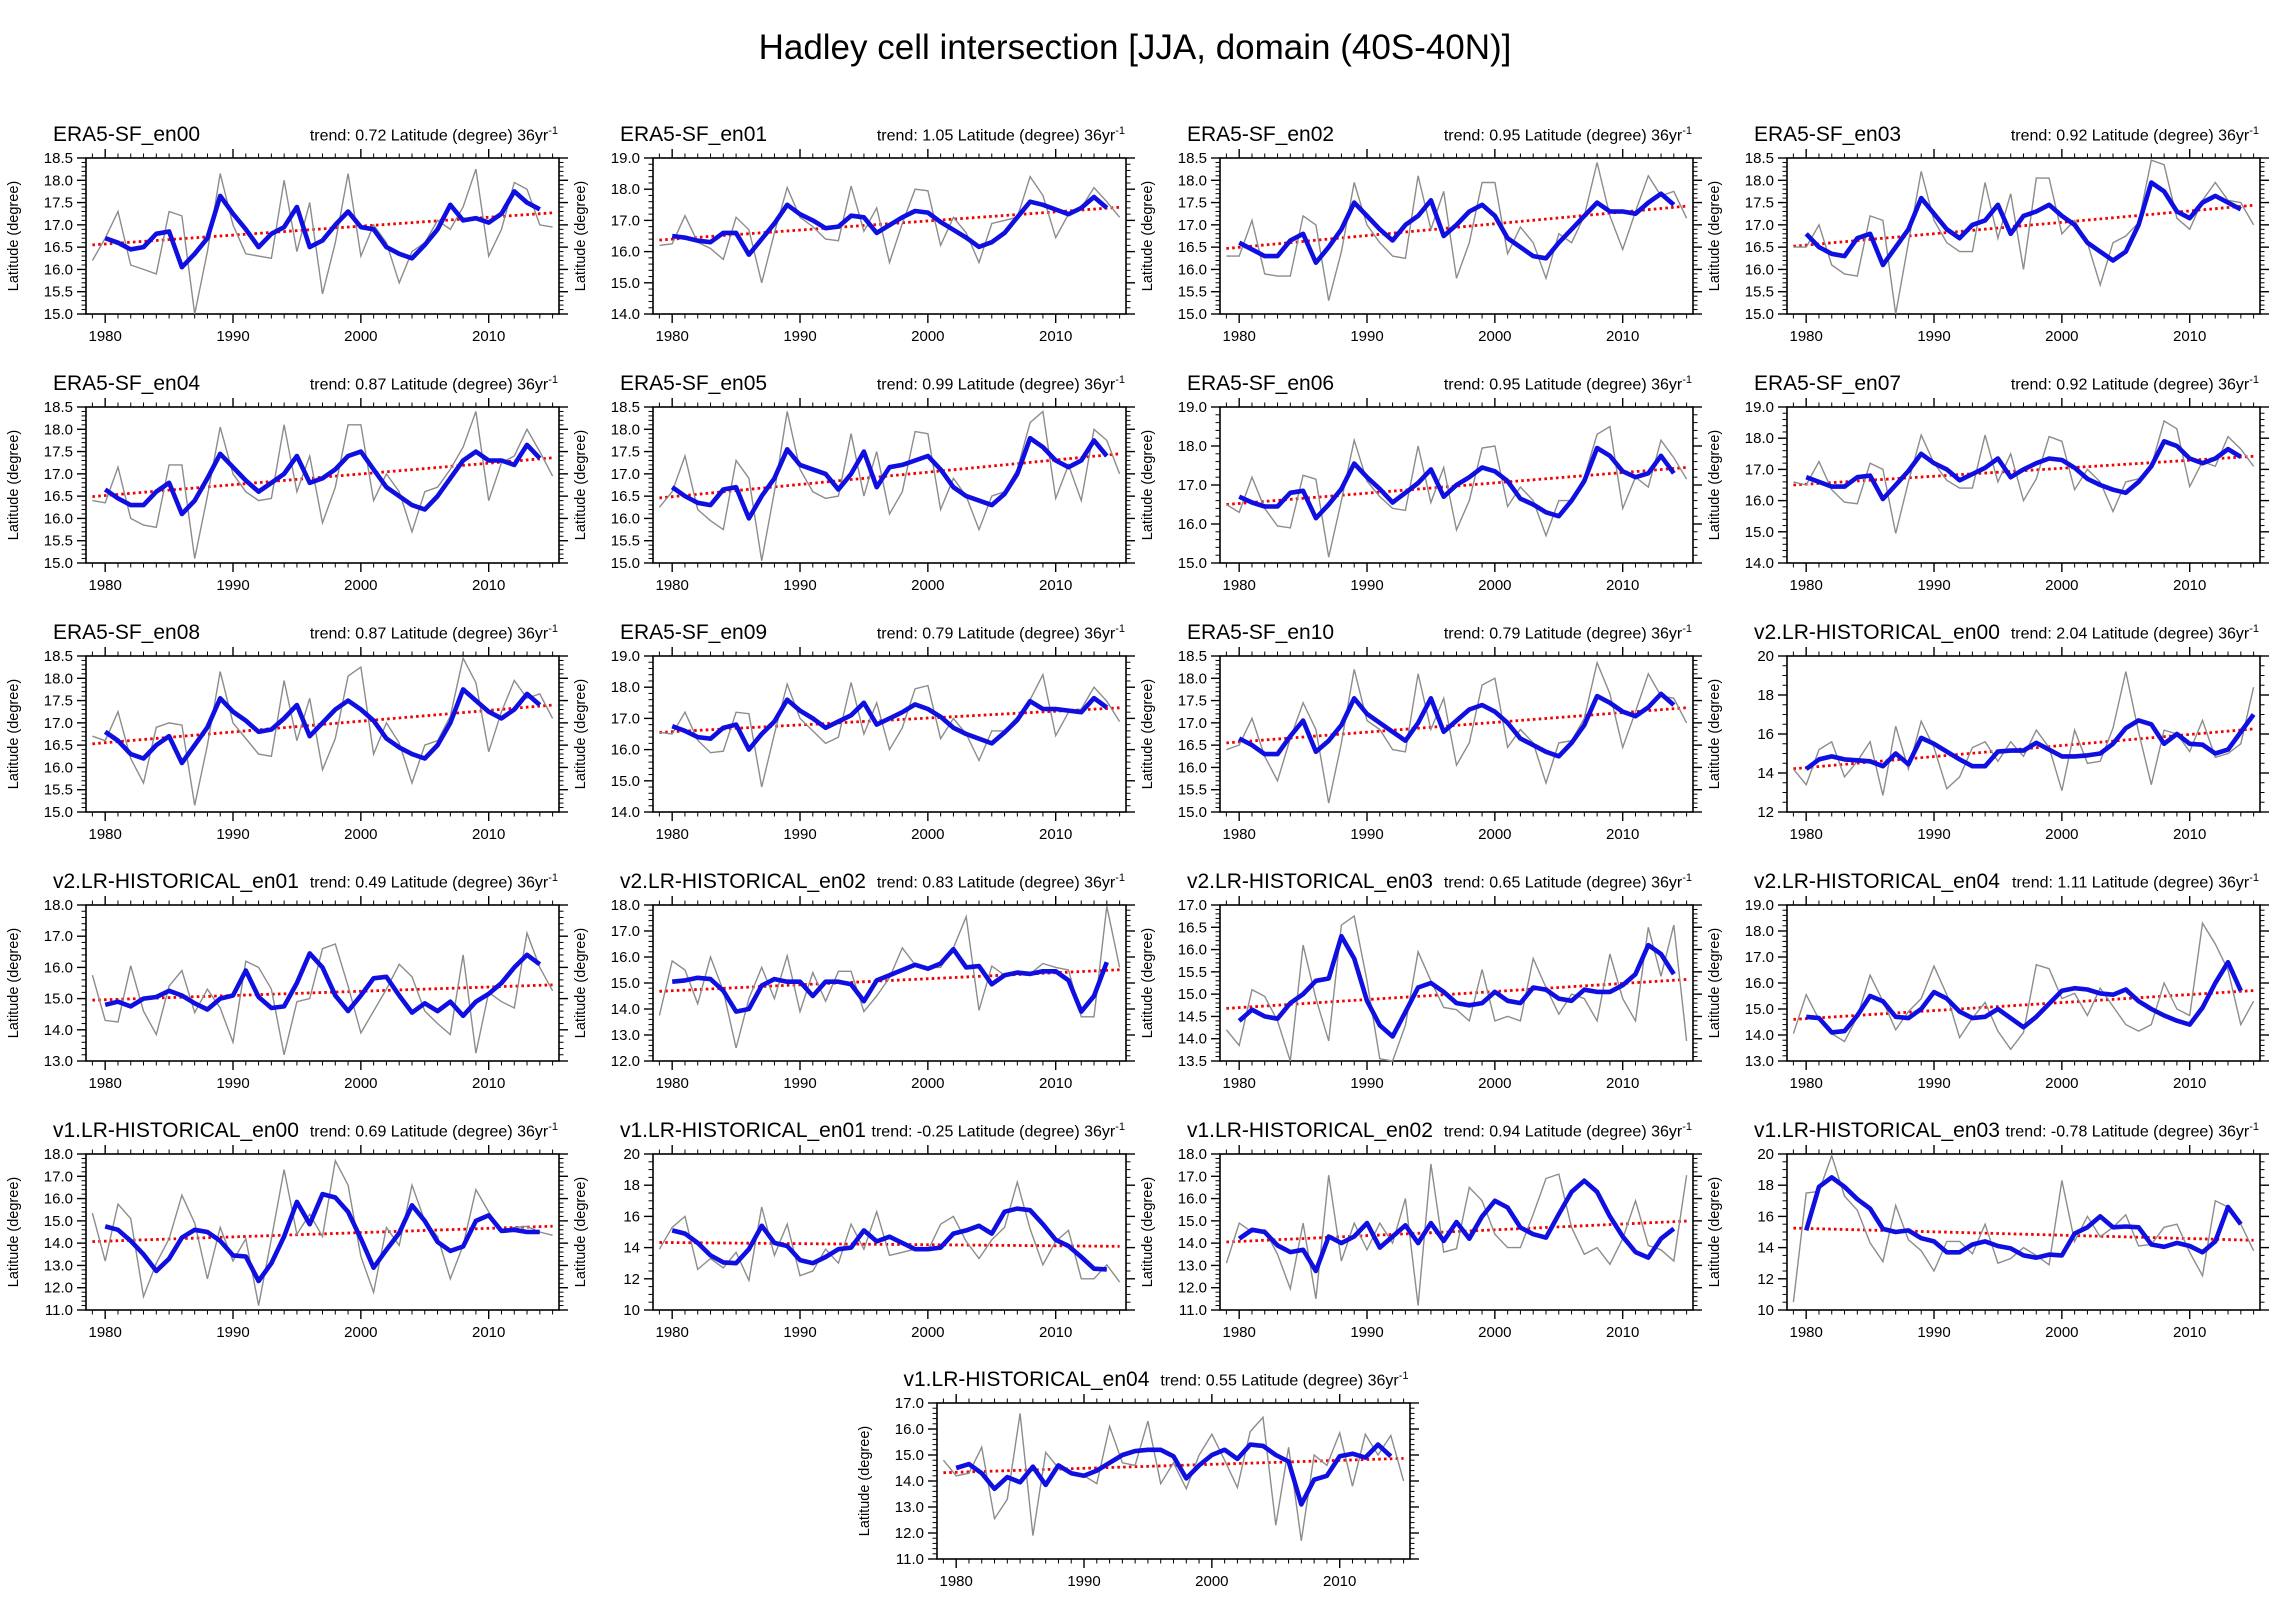 The height and width of the screenshot is (1607, 2270). What do you see at coordinates (434, 1131) in the screenshot?
I see `panel-trend-label: trend: 0.69 Latitude (degree) 36yr-1` at bounding box center [434, 1131].